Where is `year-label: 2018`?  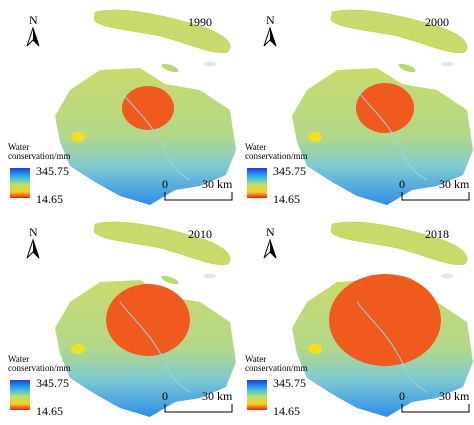 year-label: 2018 is located at coordinates (437, 234).